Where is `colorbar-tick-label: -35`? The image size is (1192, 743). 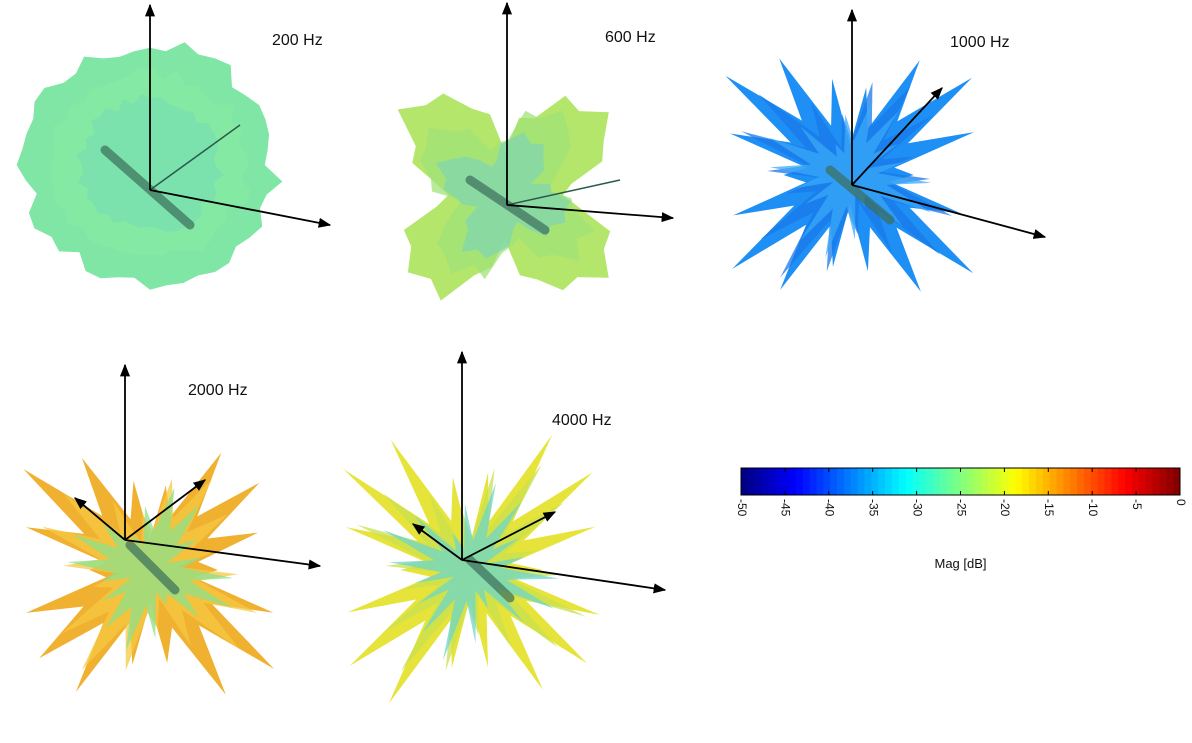 colorbar-tick-label: -35 is located at coordinates (874, 508).